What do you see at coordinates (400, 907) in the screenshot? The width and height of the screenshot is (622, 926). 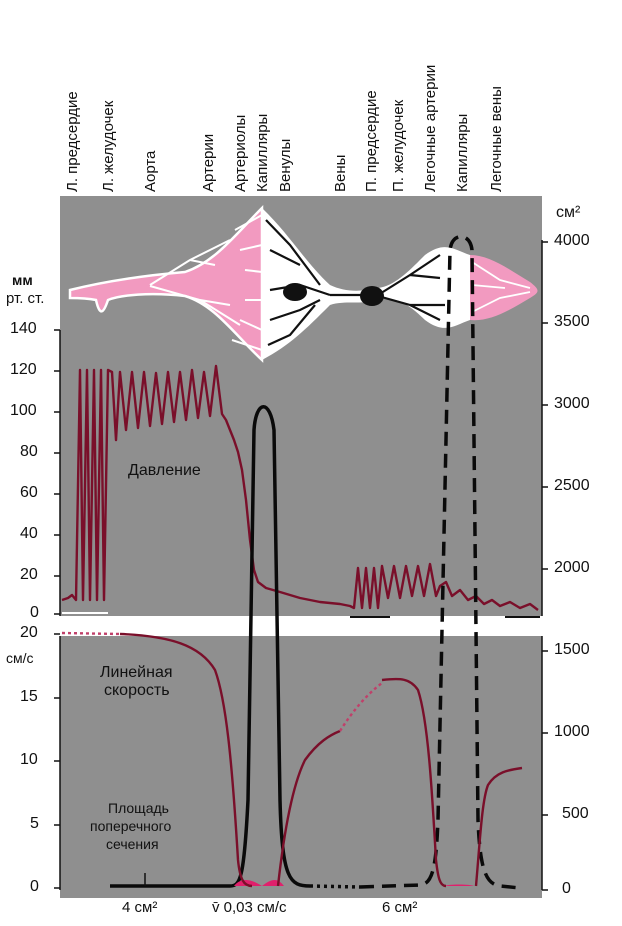 I see `right-area-annotation: 6 см²` at bounding box center [400, 907].